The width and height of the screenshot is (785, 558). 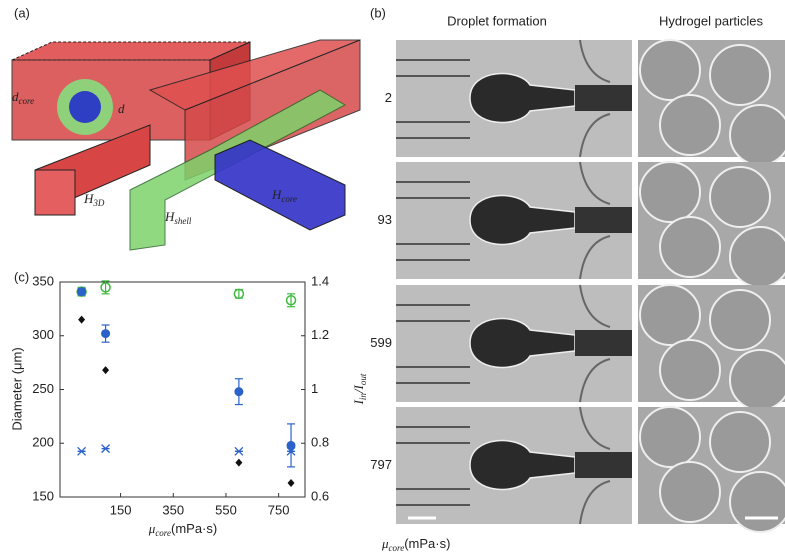 What do you see at coordinates (381, 342) in the screenshot?
I see `row-label: 599` at bounding box center [381, 342].